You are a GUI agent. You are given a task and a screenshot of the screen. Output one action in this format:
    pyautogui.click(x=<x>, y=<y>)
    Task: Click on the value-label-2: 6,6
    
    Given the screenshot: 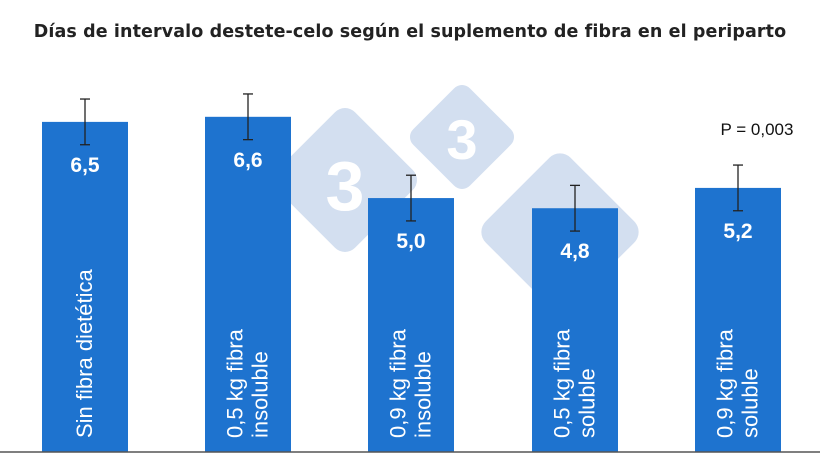 What is the action you would take?
    pyautogui.click(x=247, y=160)
    